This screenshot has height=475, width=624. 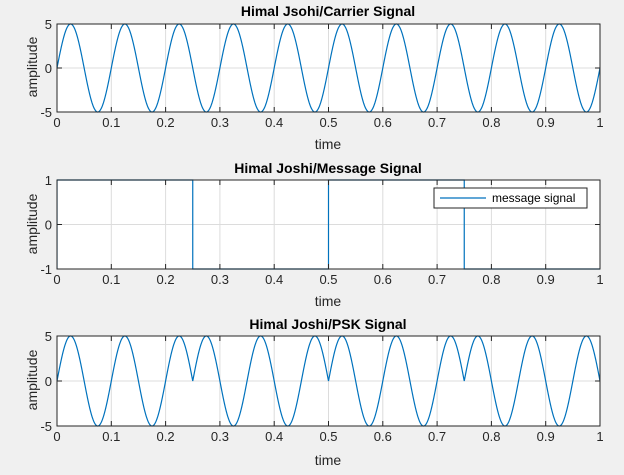 What do you see at coordinates (437, 436) in the screenshot?
I see `psk-xtick-label-7: 0.7` at bounding box center [437, 436].